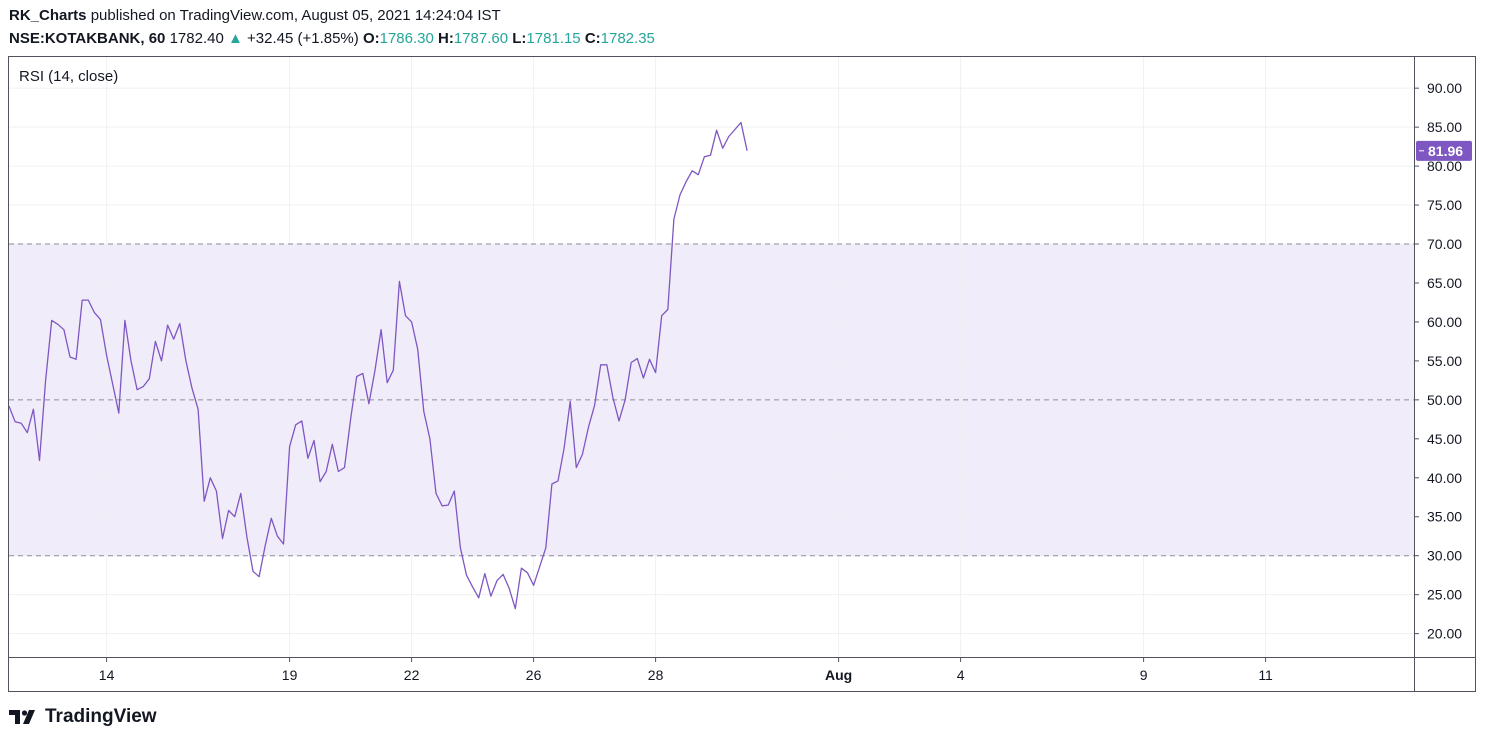 This screenshot has height=740, width=1485. What do you see at coordinates (1444, 517) in the screenshot?
I see `y-tick-label: 35.00` at bounding box center [1444, 517].